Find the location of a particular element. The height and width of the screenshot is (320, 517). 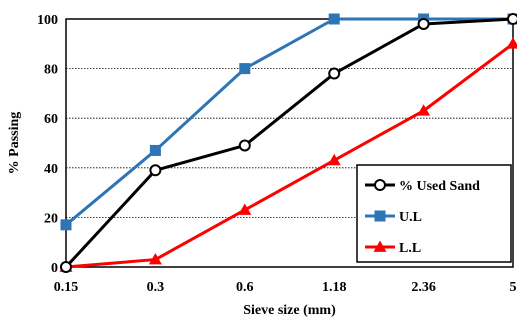

legend-label: L.L is located at coordinates (410, 248).